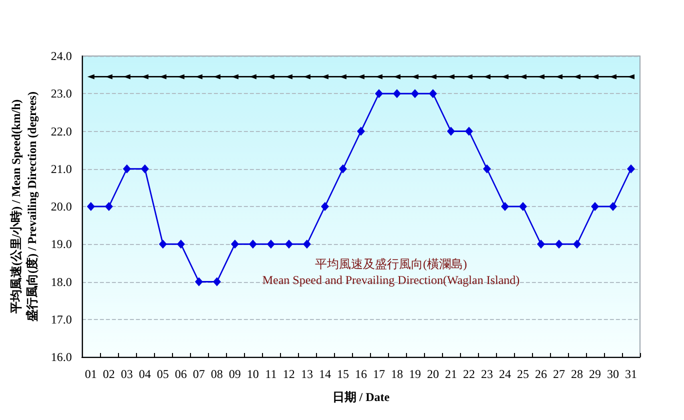 The height and width of the screenshot is (420, 684). What do you see at coordinates (486, 374) in the screenshot?
I see `x-tick-label: 23` at bounding box center [486, 374].